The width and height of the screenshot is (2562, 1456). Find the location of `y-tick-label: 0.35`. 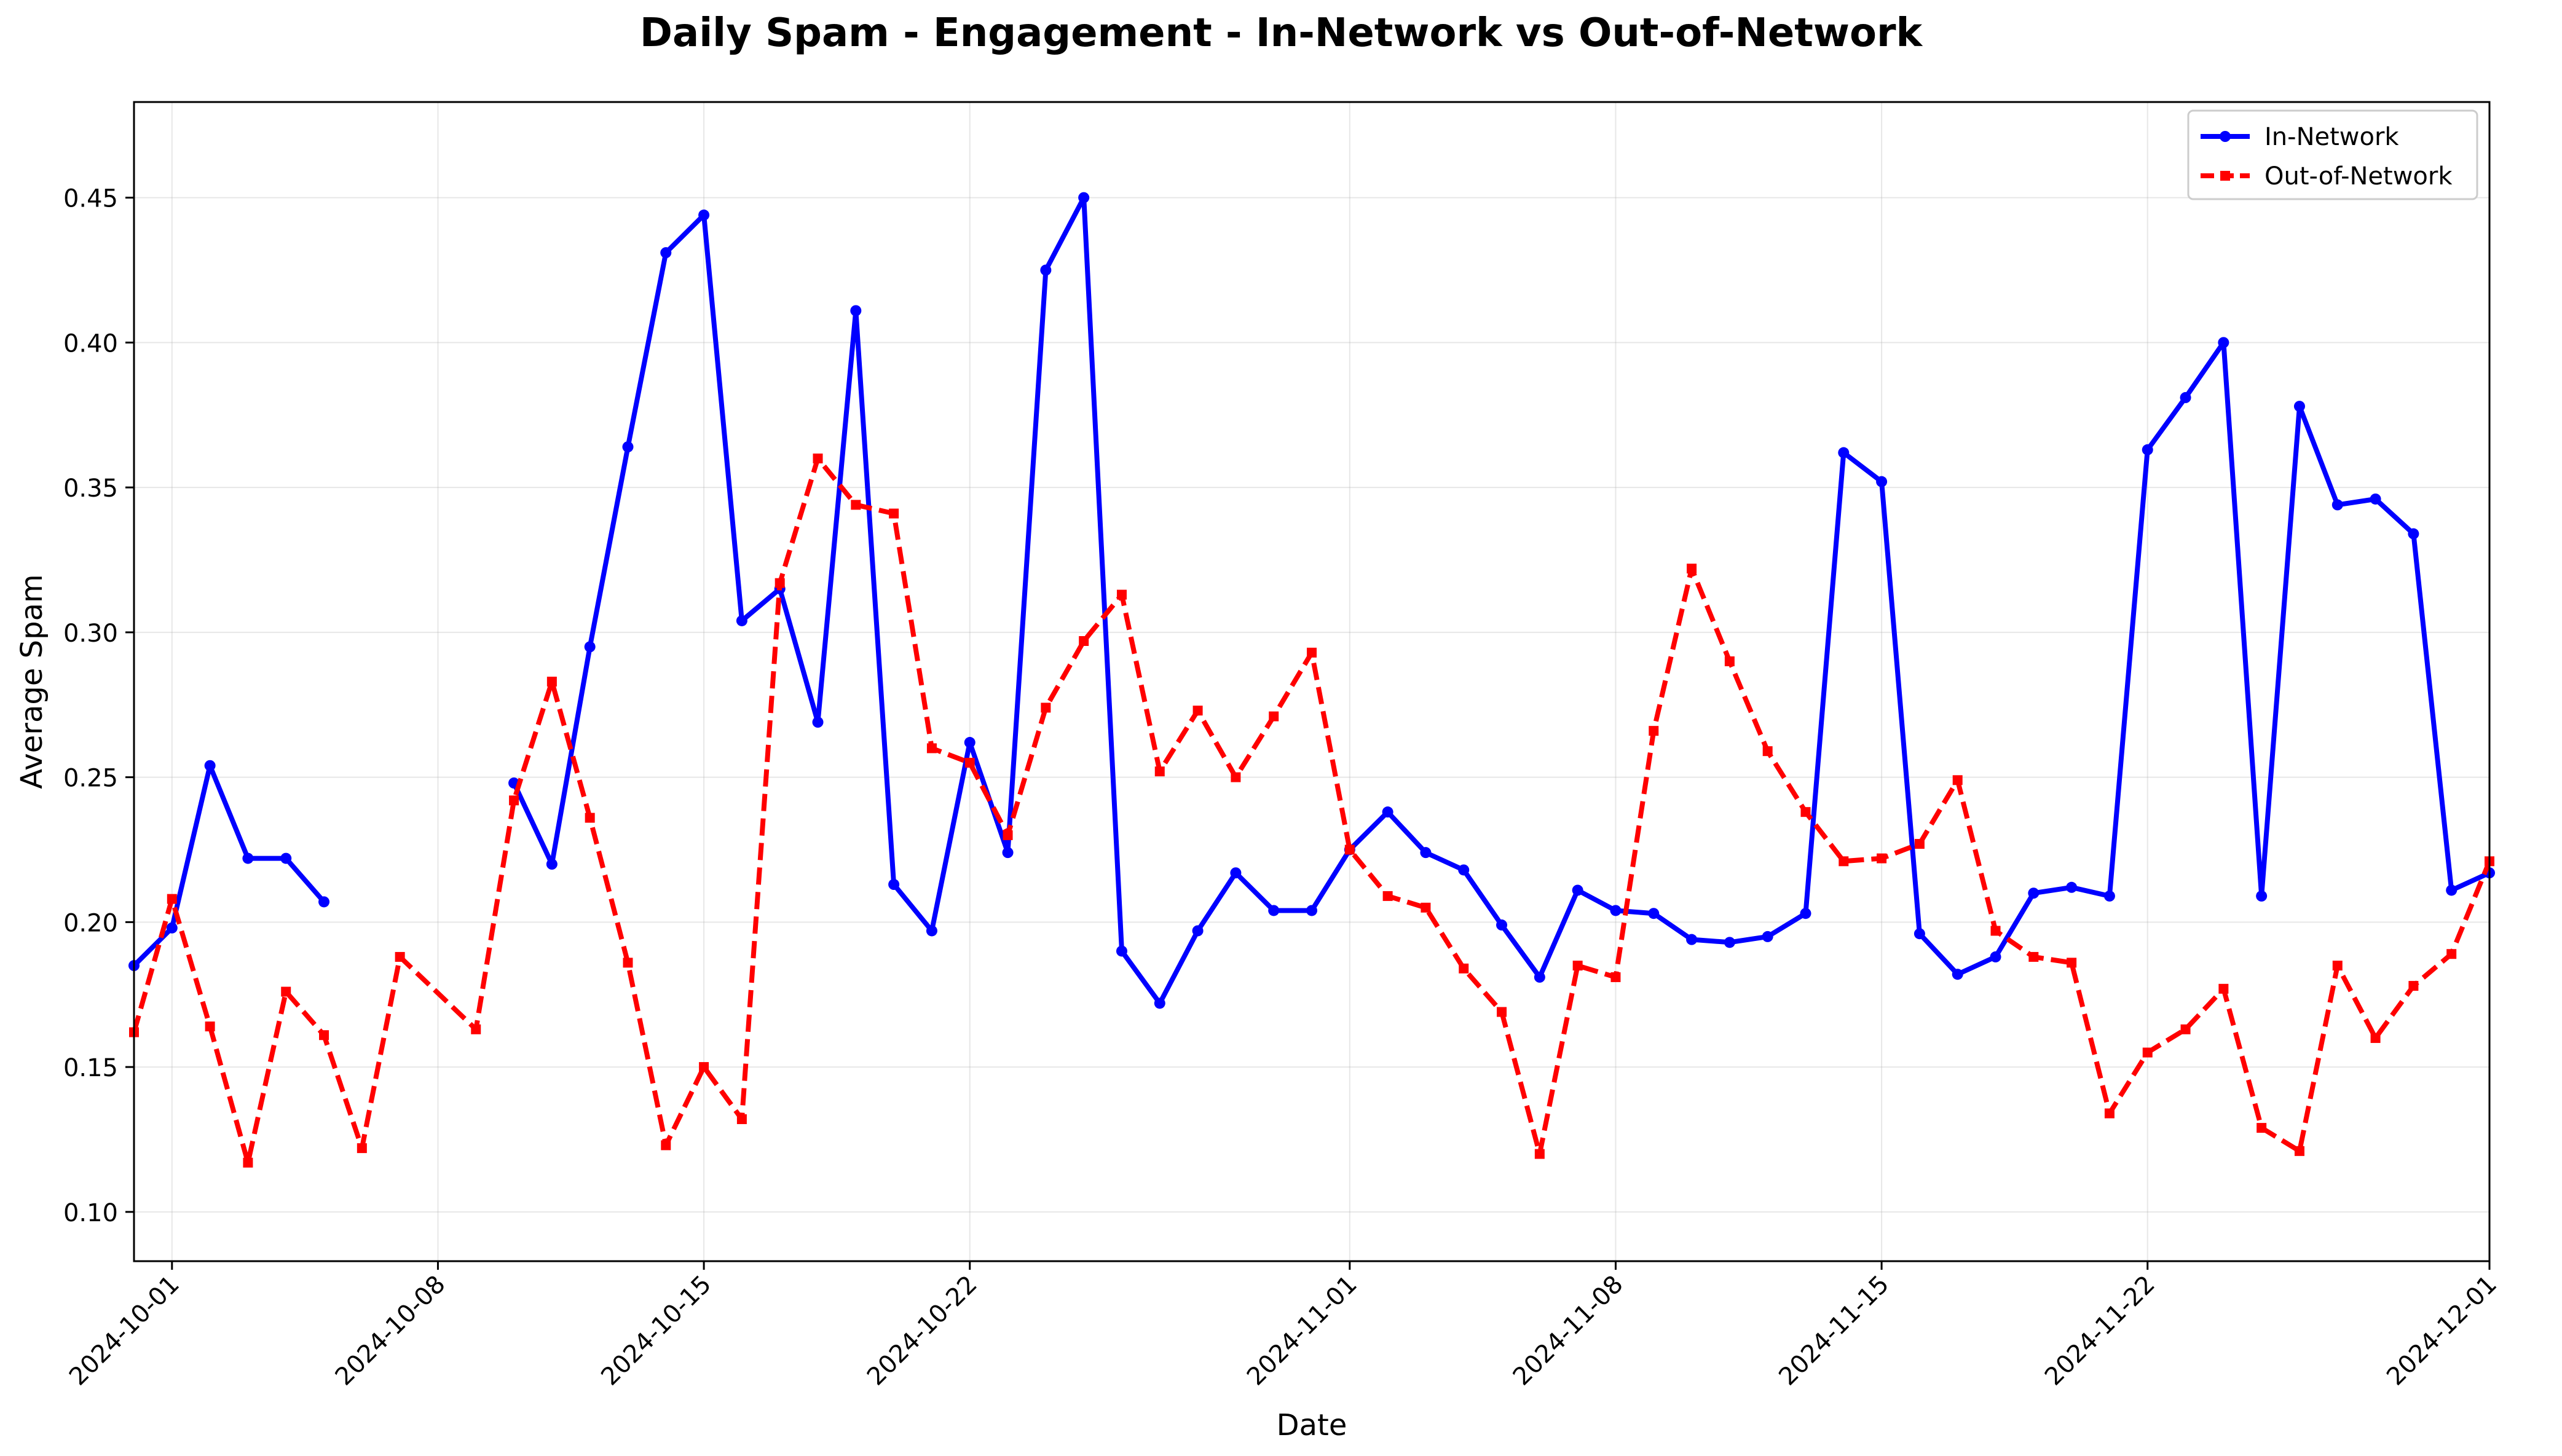

y-tick-label: 0.35 is located at coordinates (91, 488).